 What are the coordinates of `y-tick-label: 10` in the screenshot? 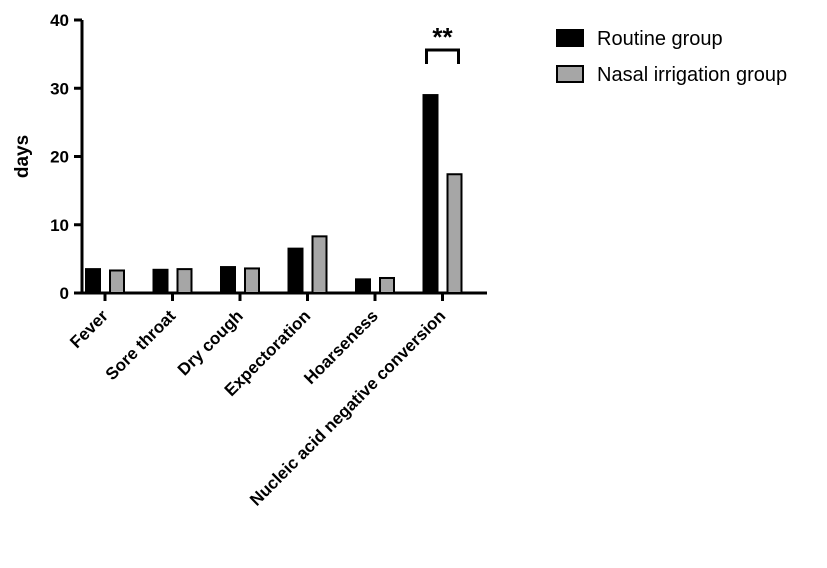 It's located at (59, 225).